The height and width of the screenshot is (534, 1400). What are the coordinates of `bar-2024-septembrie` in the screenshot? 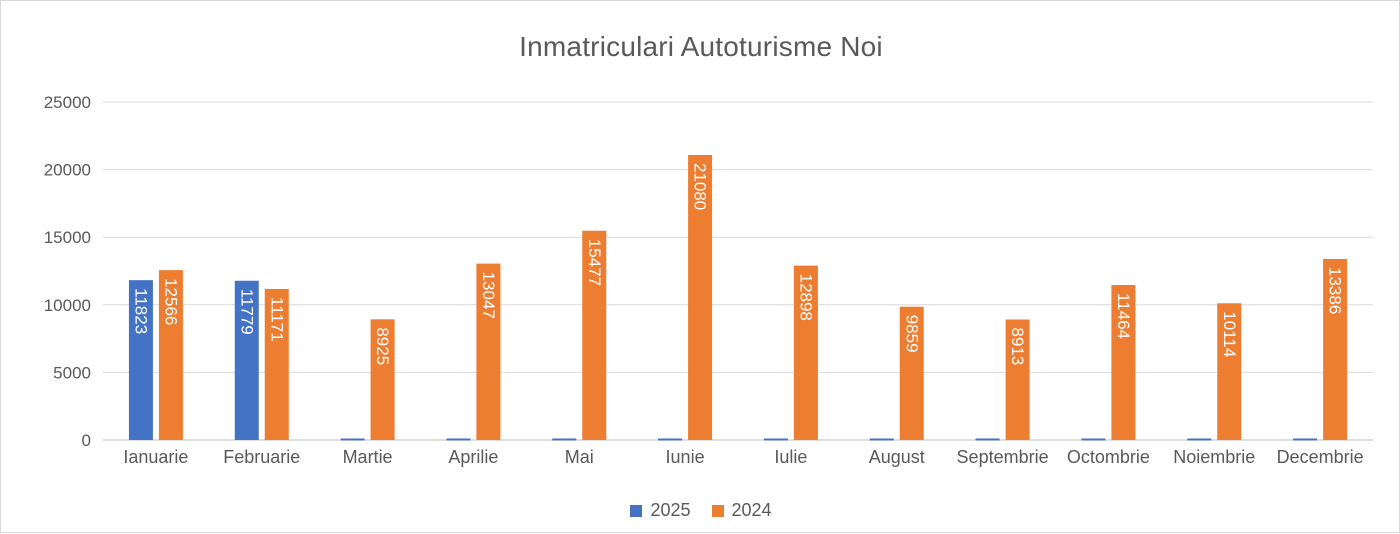 It's located at (1017, 379).